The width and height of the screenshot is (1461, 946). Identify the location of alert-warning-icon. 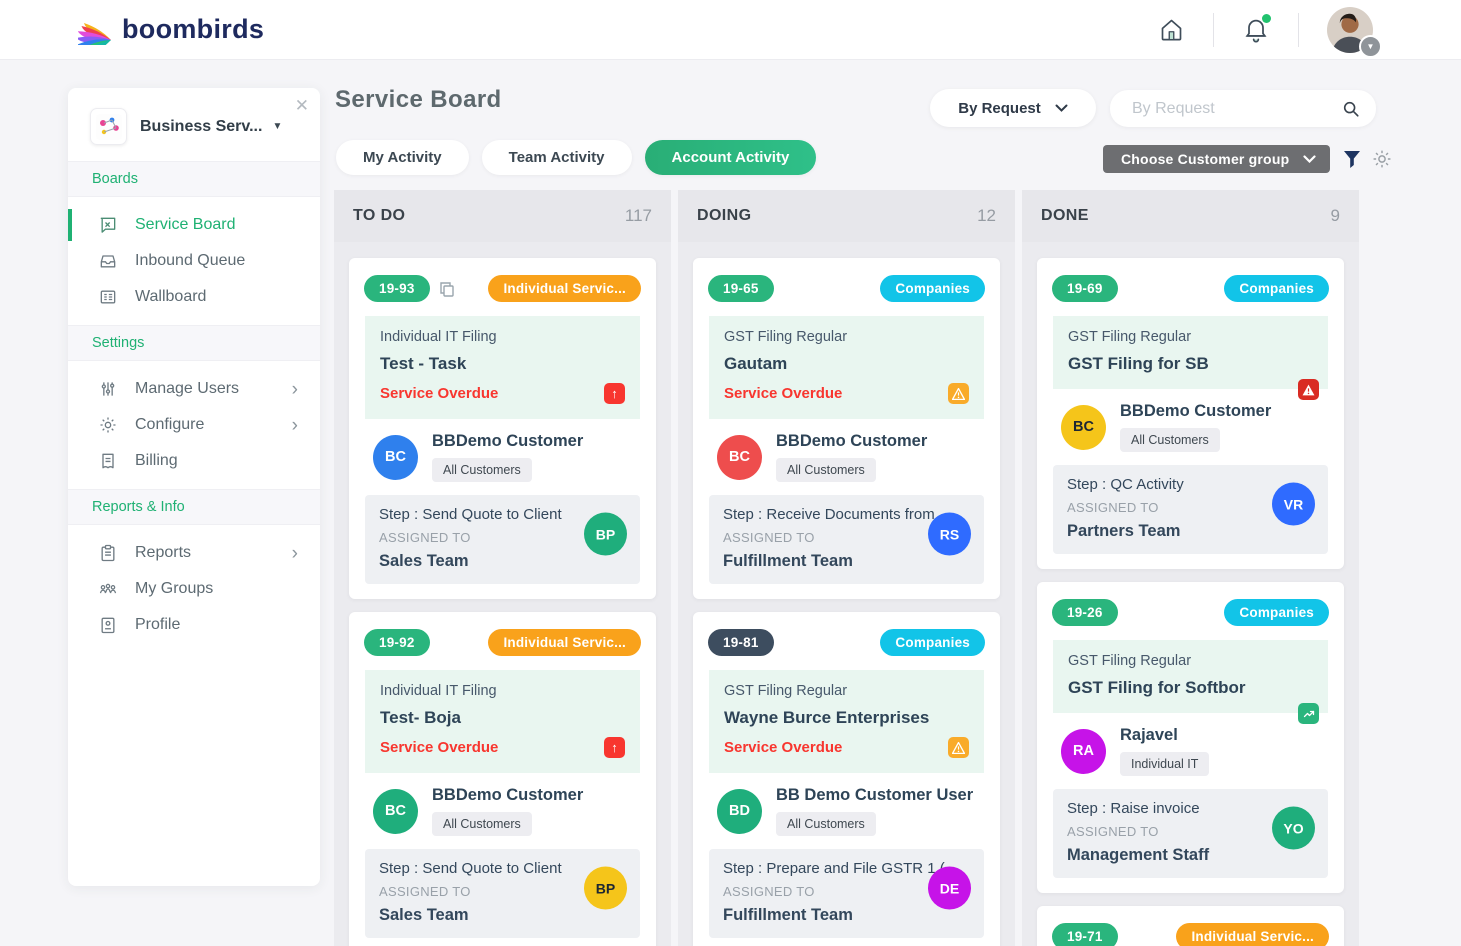
(1308, 389).